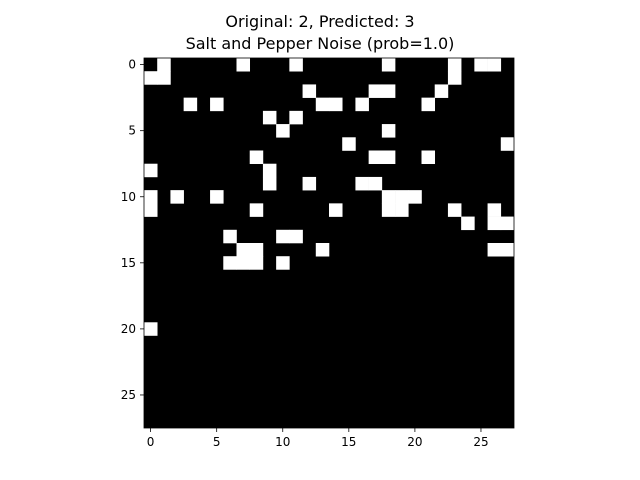 The width and height of the screenshot is (640, 480). What do you see at coordinates (414, 442) in the screenshot?
I see `x-tick-label: 20` at bounding box center [414, 442].